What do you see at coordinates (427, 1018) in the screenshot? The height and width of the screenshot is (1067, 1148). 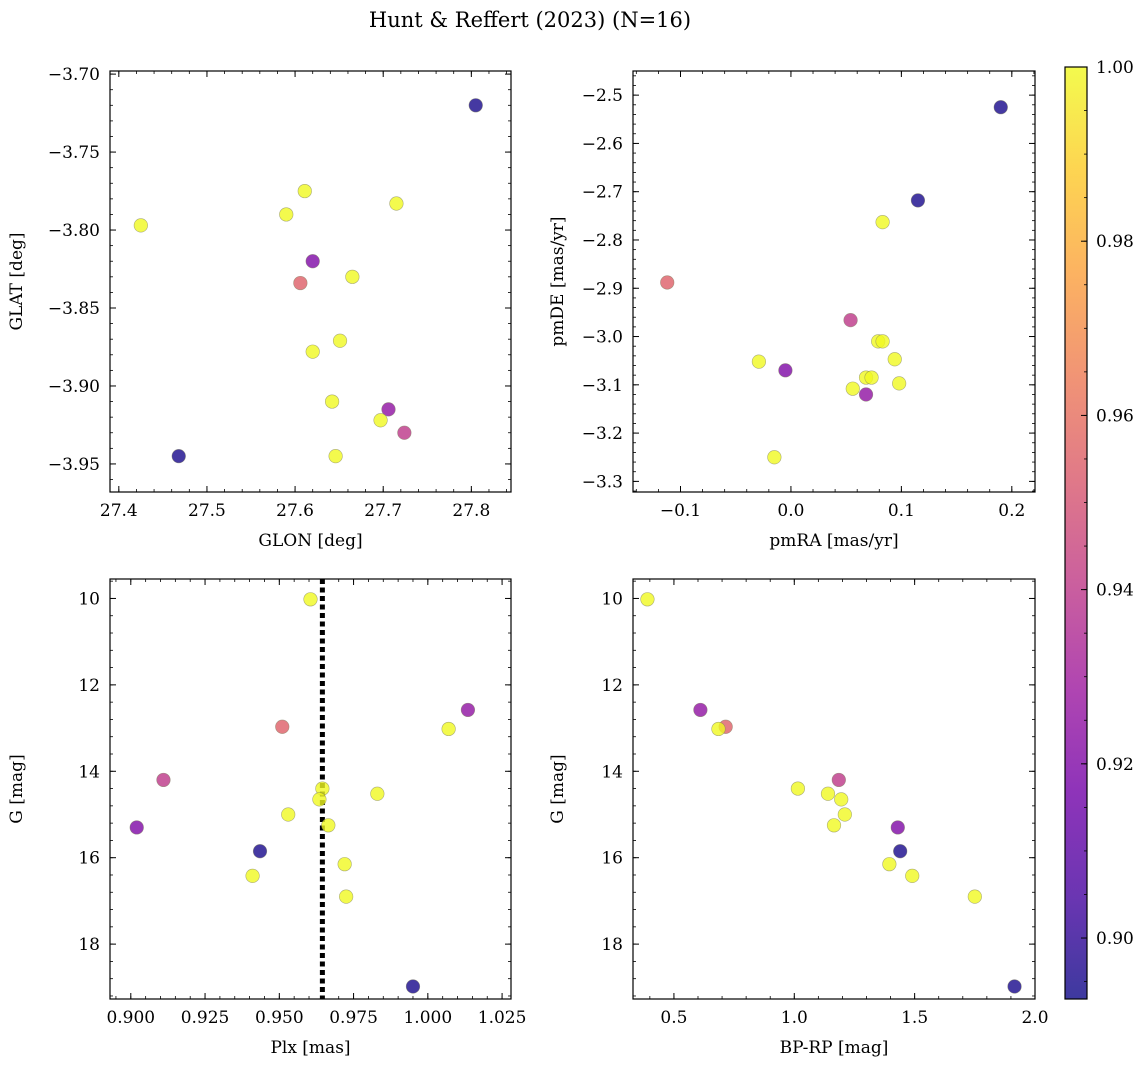 I see `x-tick-label: 1.000` at bounding box center [427, 1018].